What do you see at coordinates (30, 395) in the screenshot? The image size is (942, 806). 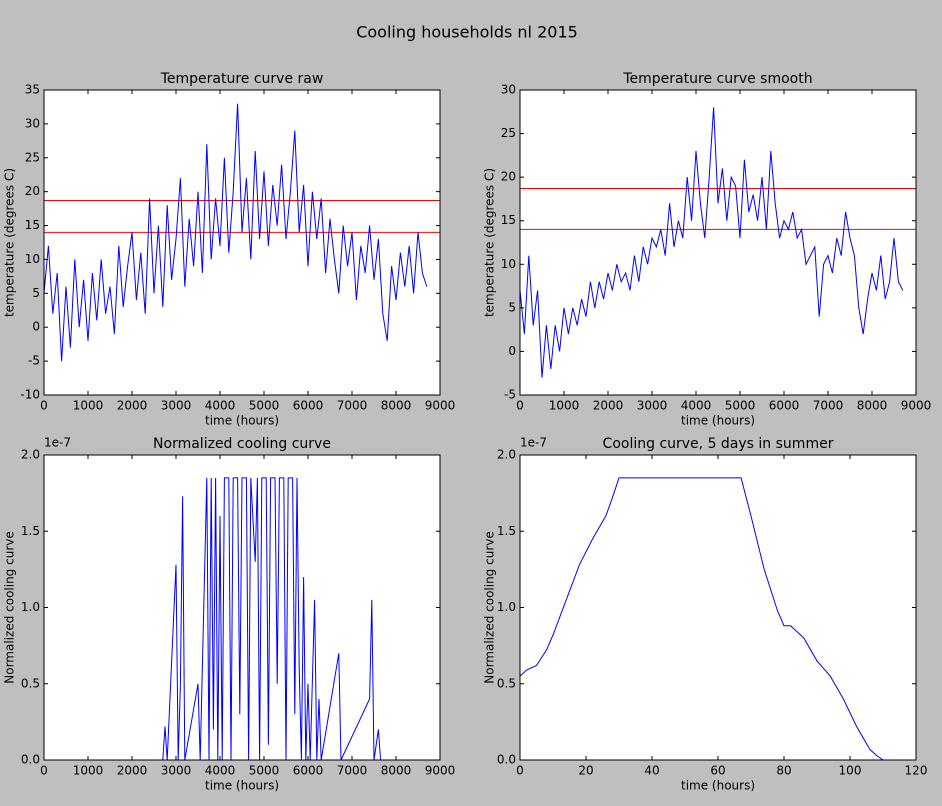 I see `y-tick-label: -10` at bounding box center [30, 395].